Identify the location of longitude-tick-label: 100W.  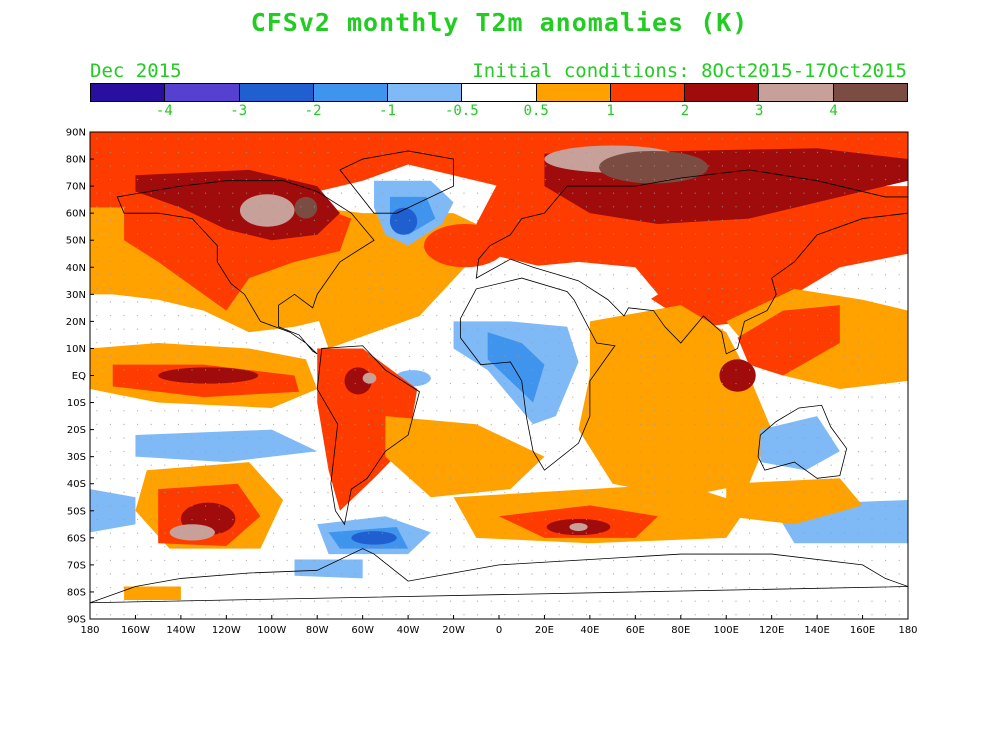
(271, 630).